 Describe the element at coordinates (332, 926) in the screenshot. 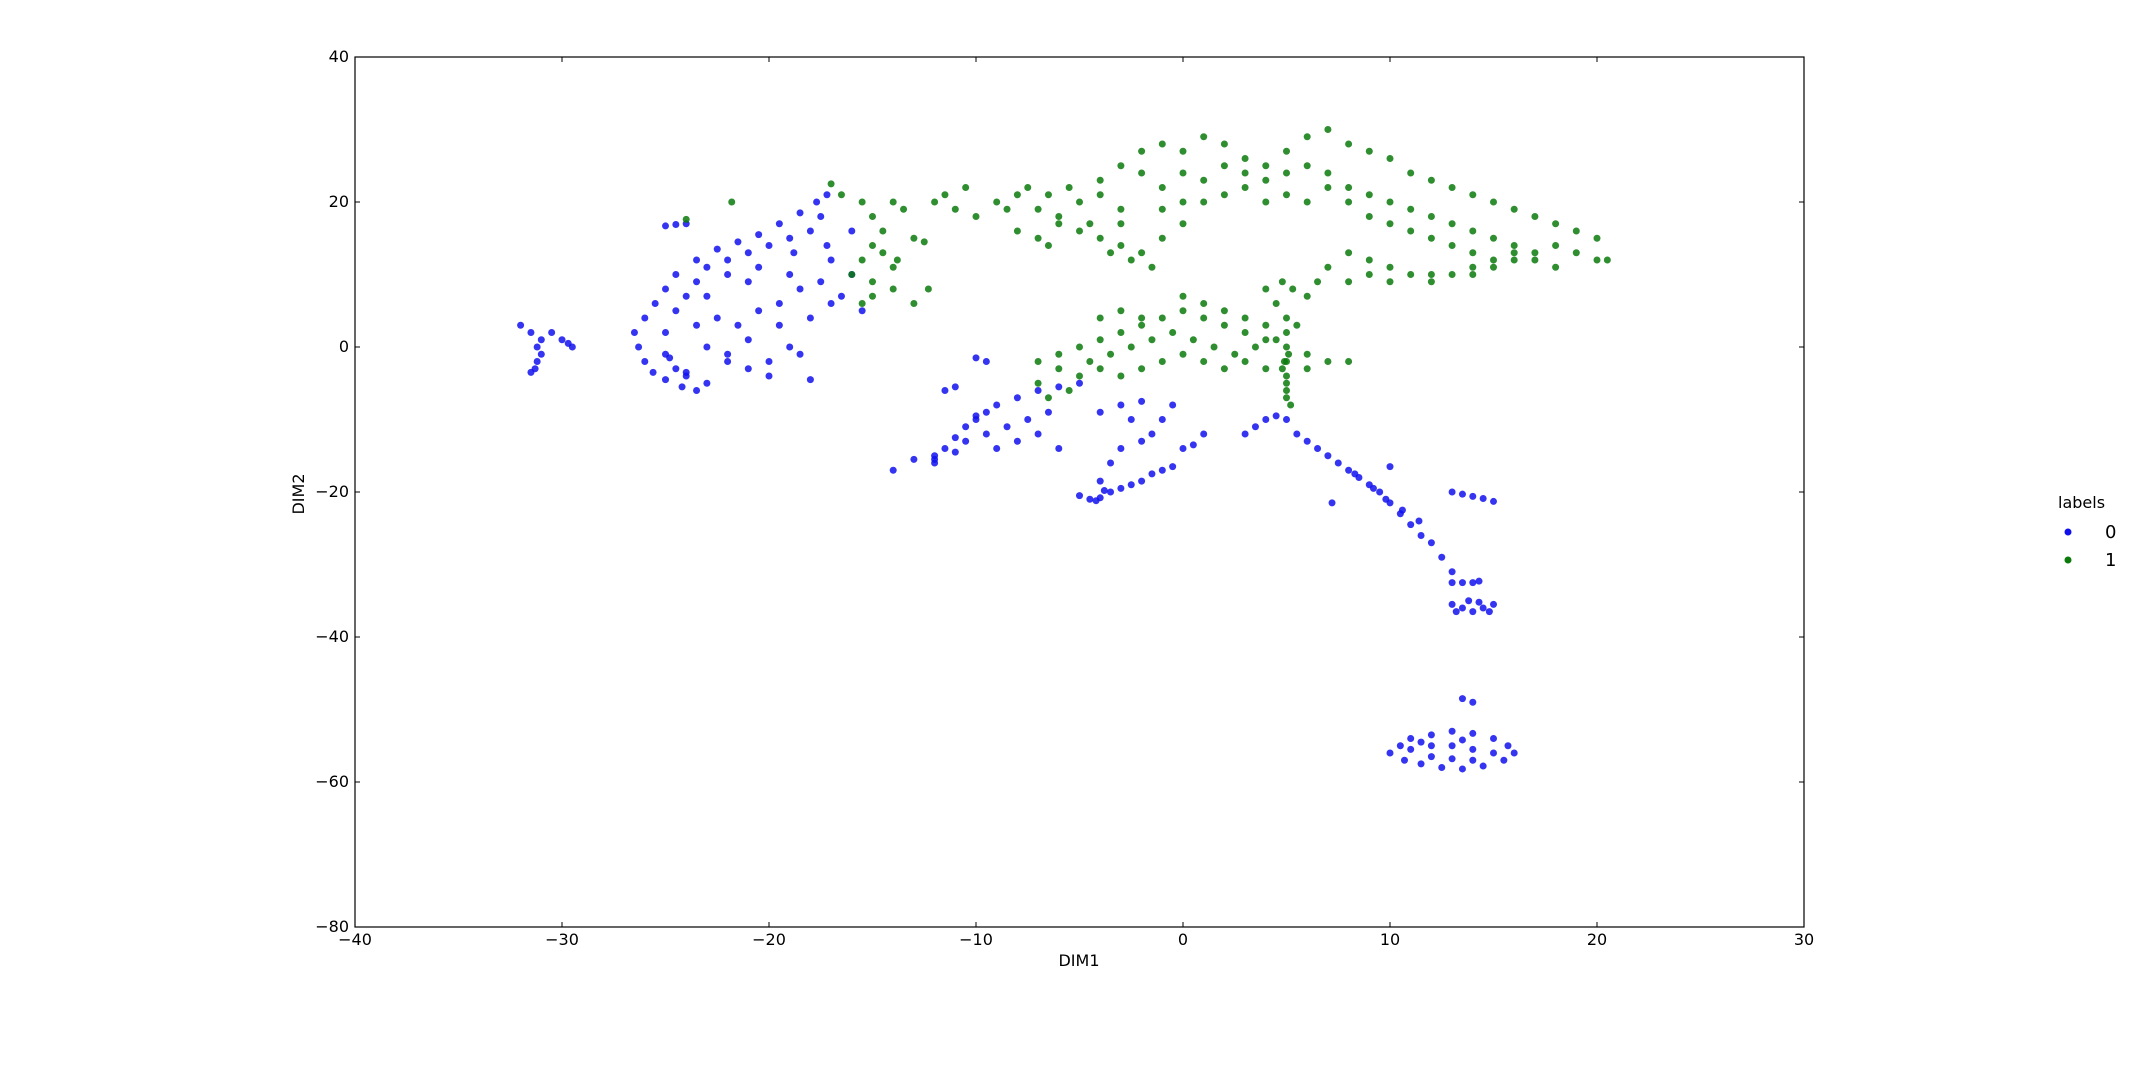

I see `y-tick-label: −80` at that location.